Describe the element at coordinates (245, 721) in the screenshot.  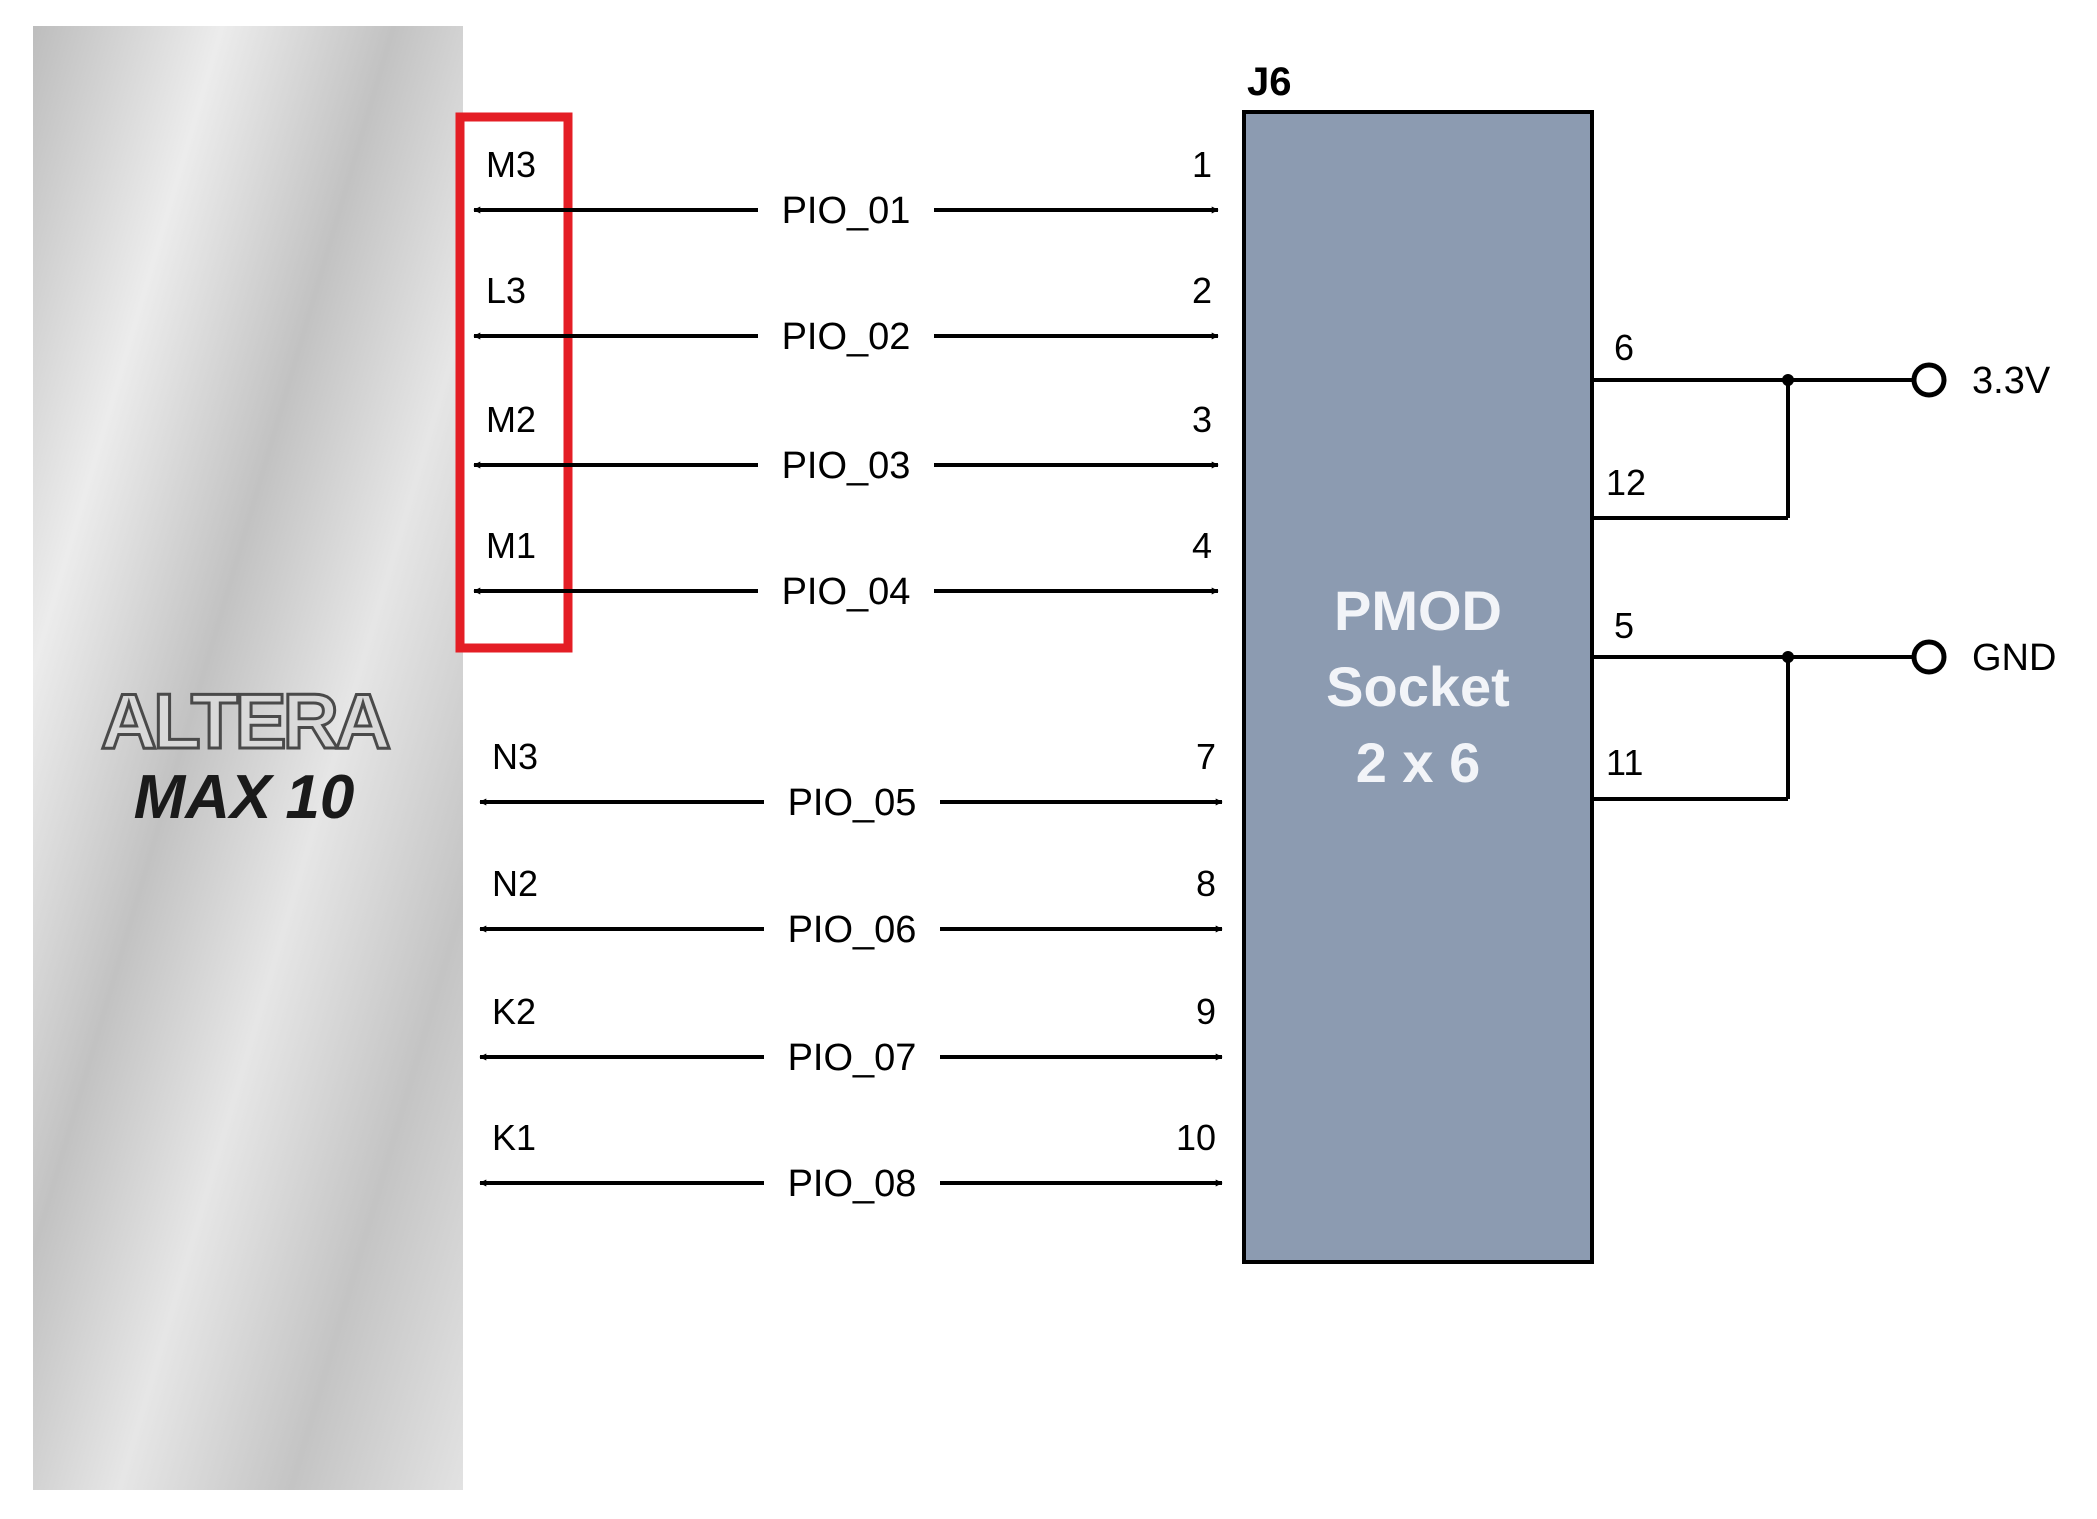
I see `altera-logo-text: ALTERA` at that location.